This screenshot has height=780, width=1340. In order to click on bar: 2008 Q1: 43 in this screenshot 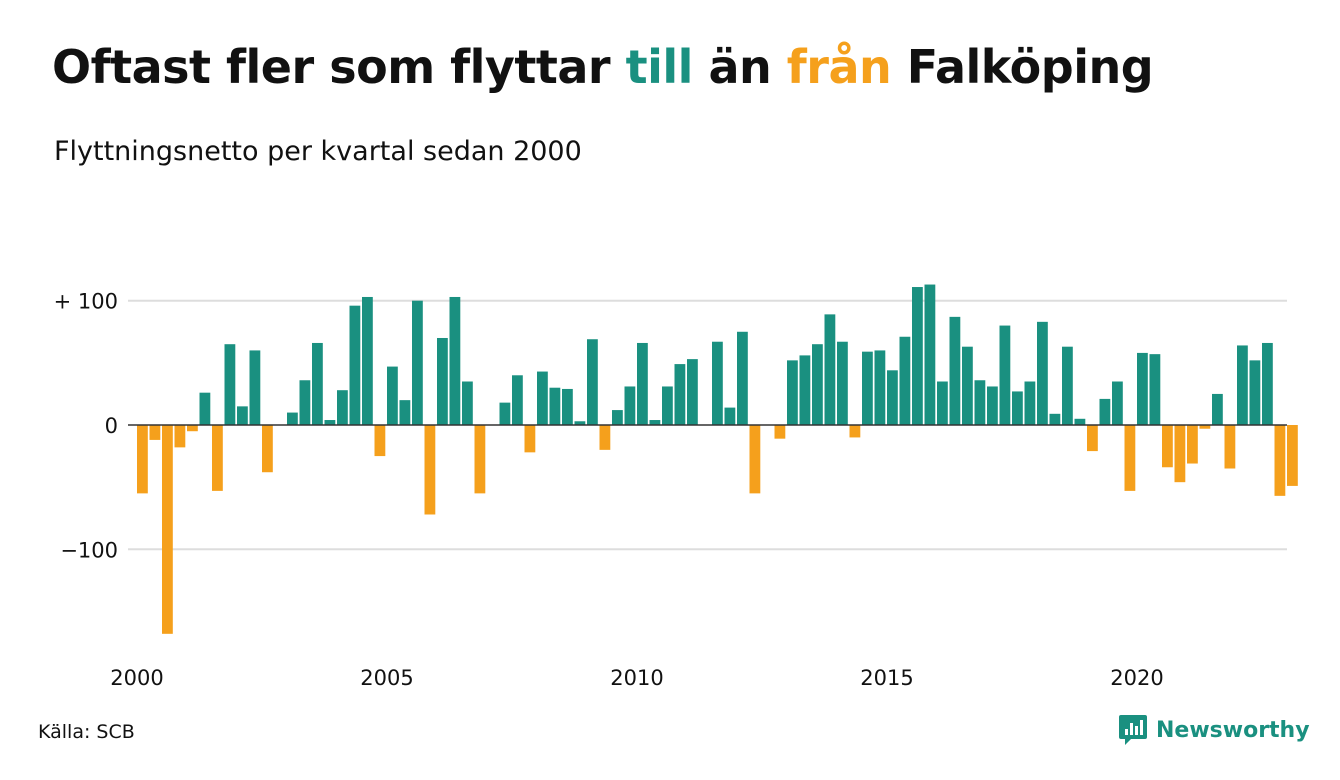, I will do `click(542, 398)`.